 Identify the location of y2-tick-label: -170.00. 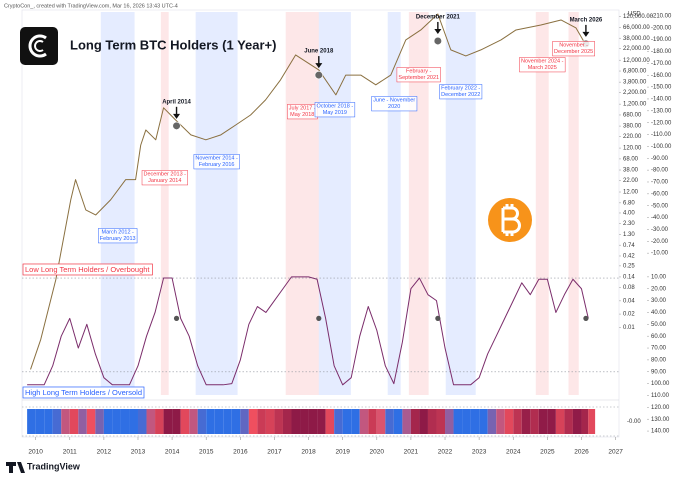
(661, 64).